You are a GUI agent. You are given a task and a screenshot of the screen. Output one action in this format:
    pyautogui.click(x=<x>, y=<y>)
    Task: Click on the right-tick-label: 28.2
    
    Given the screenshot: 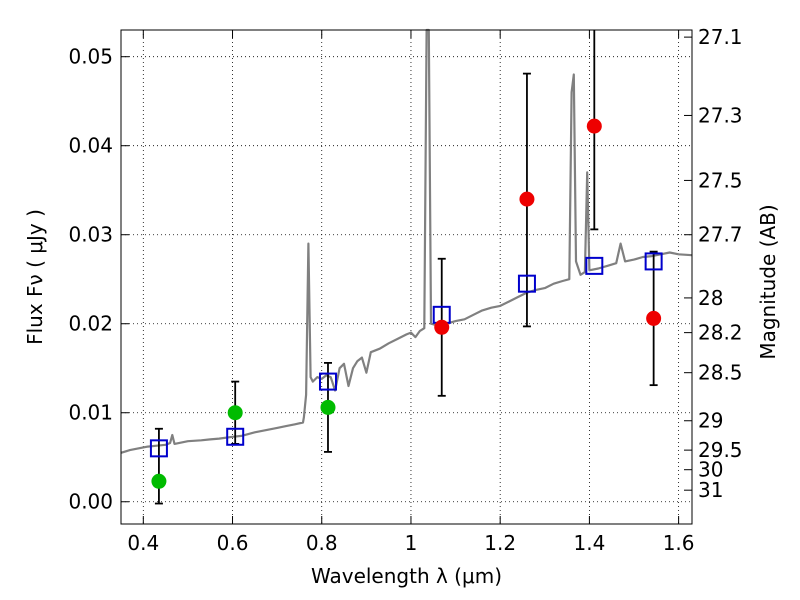 What is the action you would take?
    pyautogui.click(x=720, y=333)
    